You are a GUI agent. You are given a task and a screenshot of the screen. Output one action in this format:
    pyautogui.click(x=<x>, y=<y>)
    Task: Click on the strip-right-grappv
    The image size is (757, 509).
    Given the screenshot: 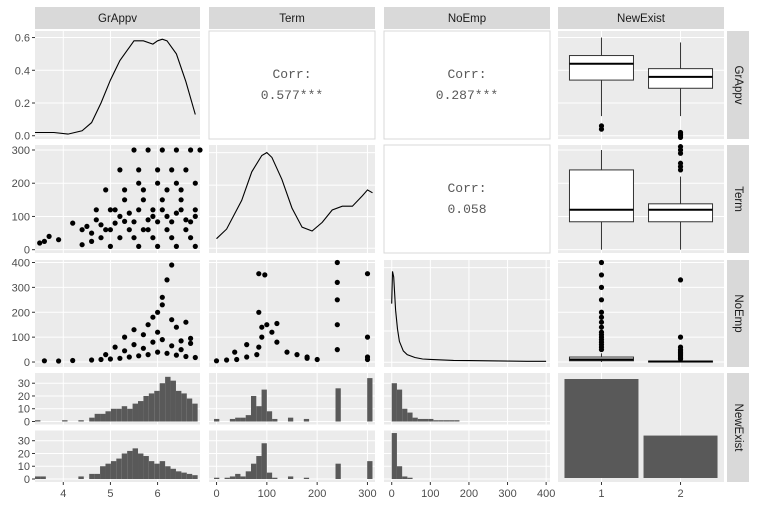 What is the action you would take?
    pyautogui.click(x=738, y=85)
    